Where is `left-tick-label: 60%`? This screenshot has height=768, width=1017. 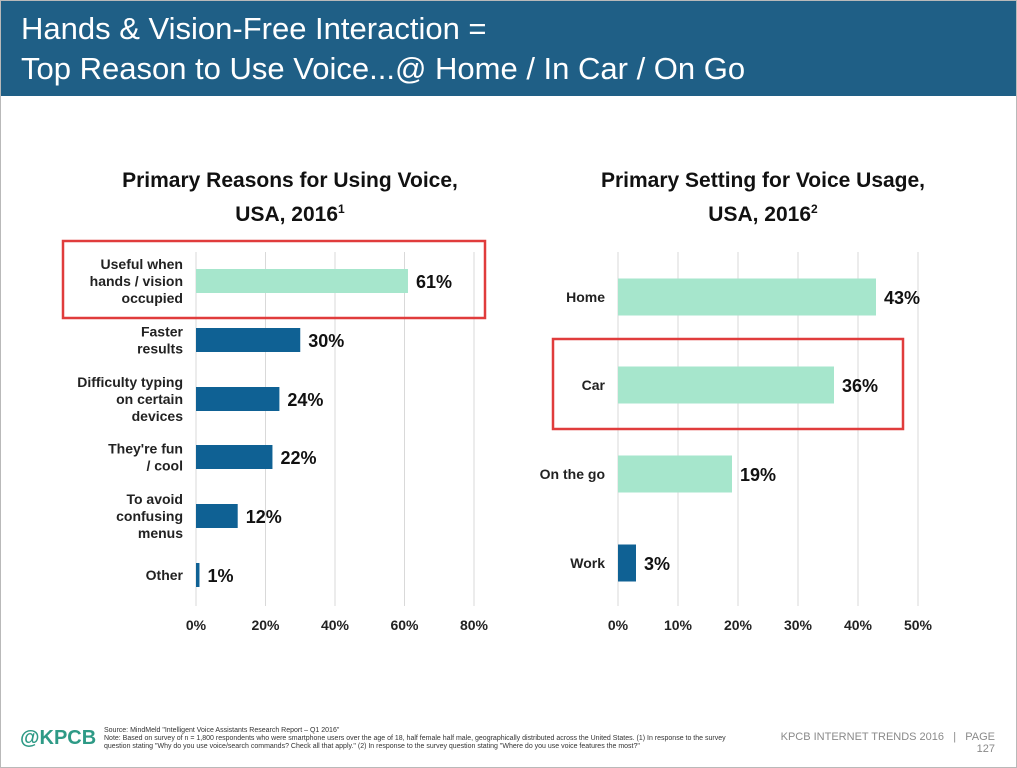
left-tick-label: 60% is located at coordinates (404, 625).